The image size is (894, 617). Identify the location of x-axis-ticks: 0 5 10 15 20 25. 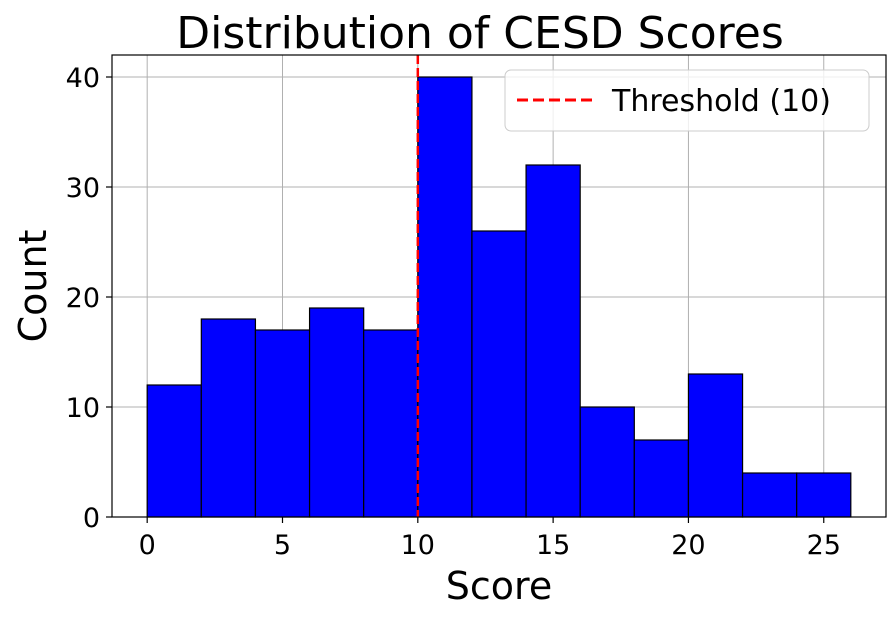
(490, 539).